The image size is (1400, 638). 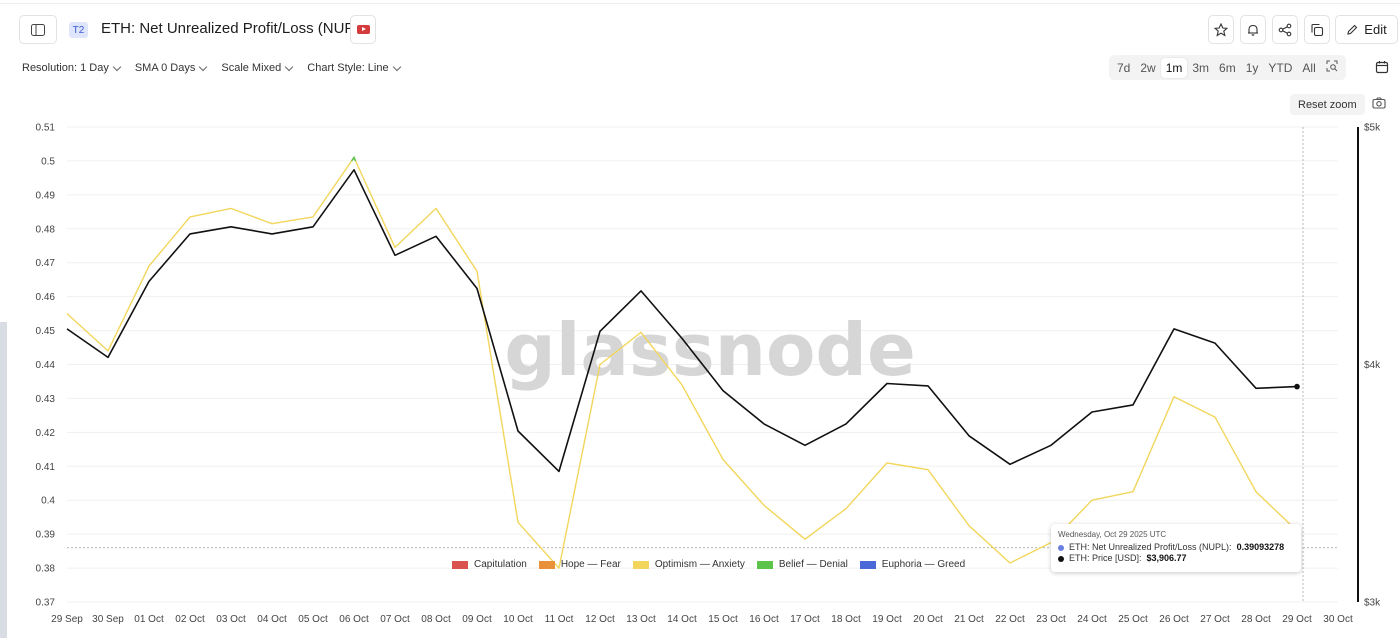 I want to click on bell-icon, so click(x=1253, y=30).